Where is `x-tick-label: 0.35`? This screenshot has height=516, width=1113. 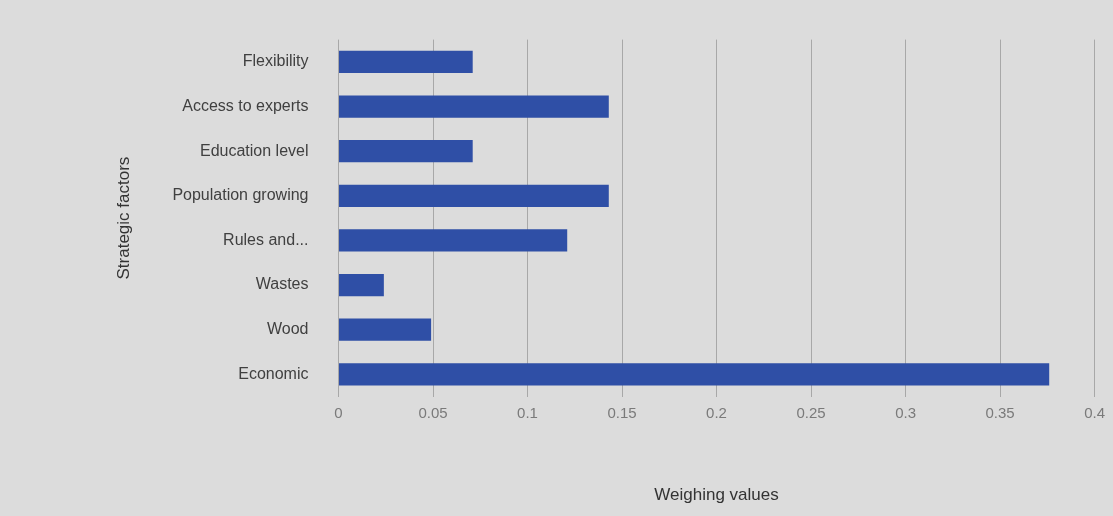
x-tick-label: 0.35 is located at coordinates (1000, 412).